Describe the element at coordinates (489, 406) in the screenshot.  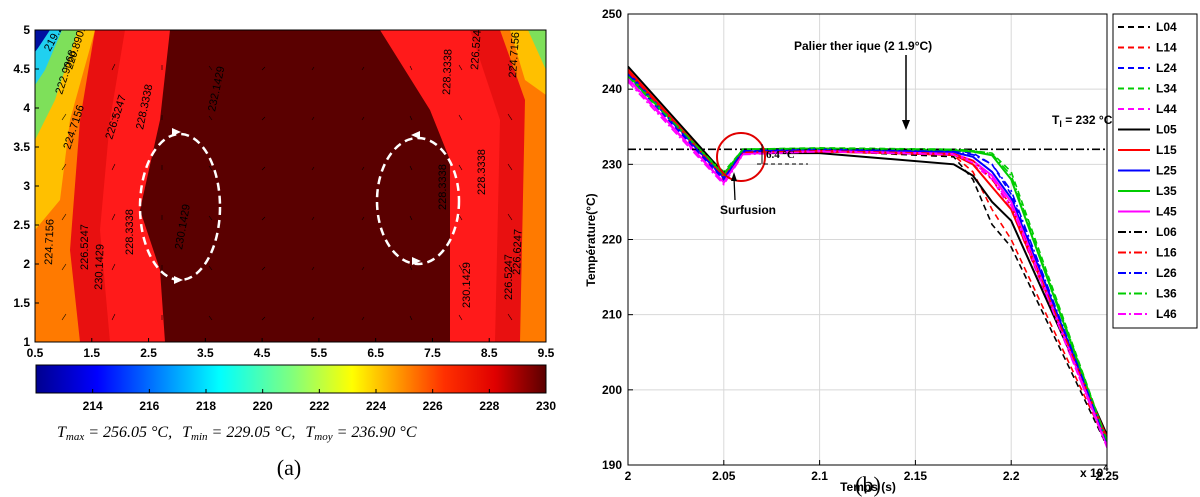
I see `colorbar-tick-label: 228` at that location.